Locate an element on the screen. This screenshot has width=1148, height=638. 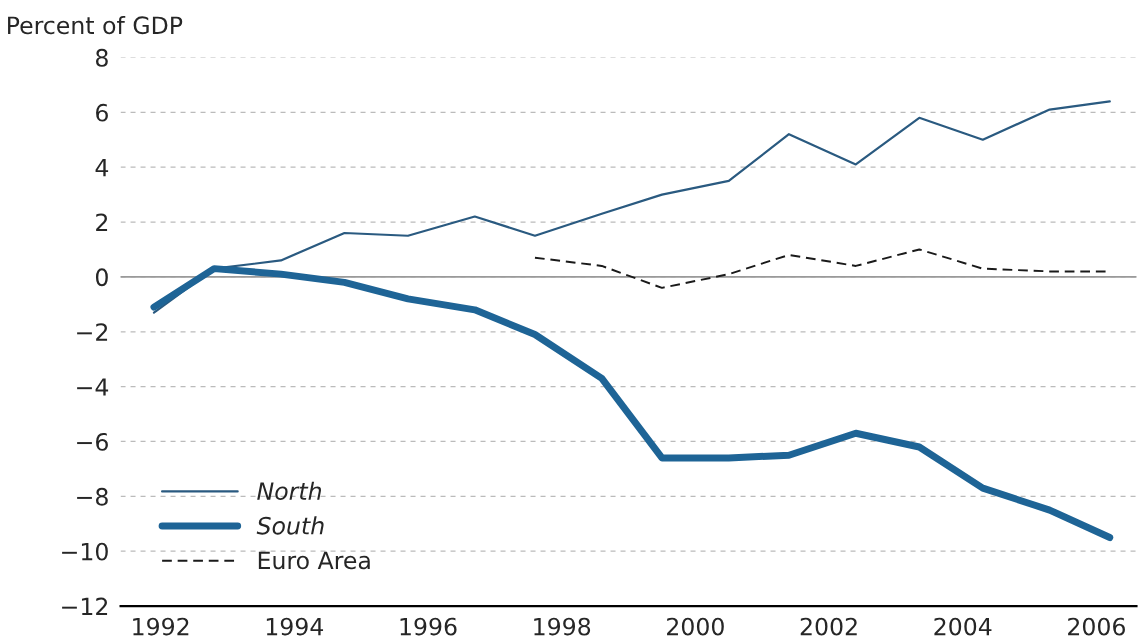
y-tick-label: 8 is located at coordinates (102, 57).